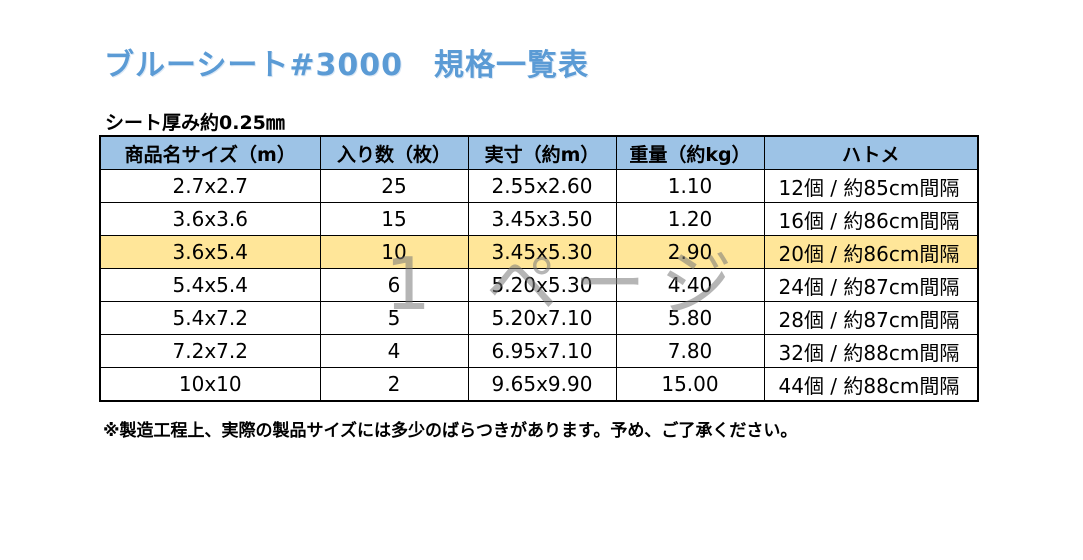 The width and height of the screenshot is (1083, 560). Describe the element at coordinates (542, 318) in the screenshot. I see `cell-actual-size: 5.20x7.10` at that location.